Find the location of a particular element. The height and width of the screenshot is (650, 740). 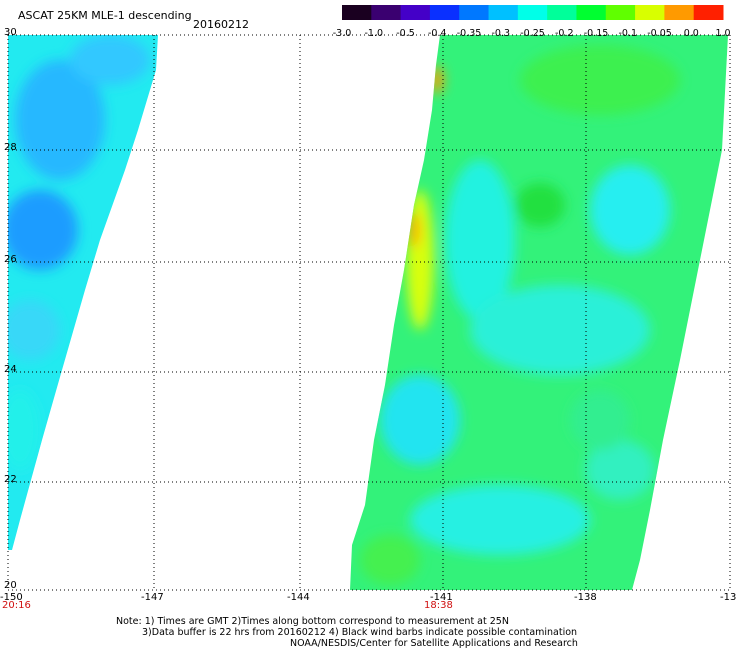

y-tick-label: 24 is located at coordinates (10, 369).